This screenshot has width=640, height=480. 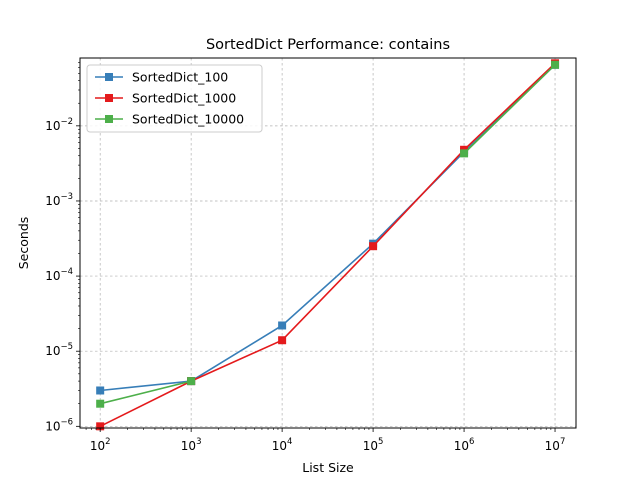 What do you see at coordinates (62, 247) in the screenshot?
I see `y-axis: 10⁻⁶ 10⁻⁵ 10⁻⁴ 10⁻³ 10⁻²` at bounding box center [62, 247].